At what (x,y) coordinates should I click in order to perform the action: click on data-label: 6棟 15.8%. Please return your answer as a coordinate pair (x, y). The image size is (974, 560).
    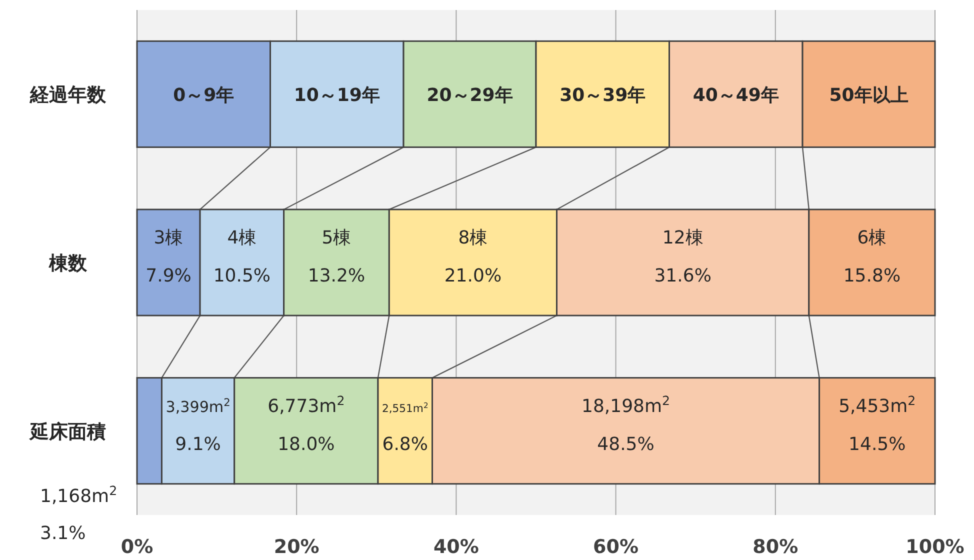
    Looking at the image, I should click on (872, 257).